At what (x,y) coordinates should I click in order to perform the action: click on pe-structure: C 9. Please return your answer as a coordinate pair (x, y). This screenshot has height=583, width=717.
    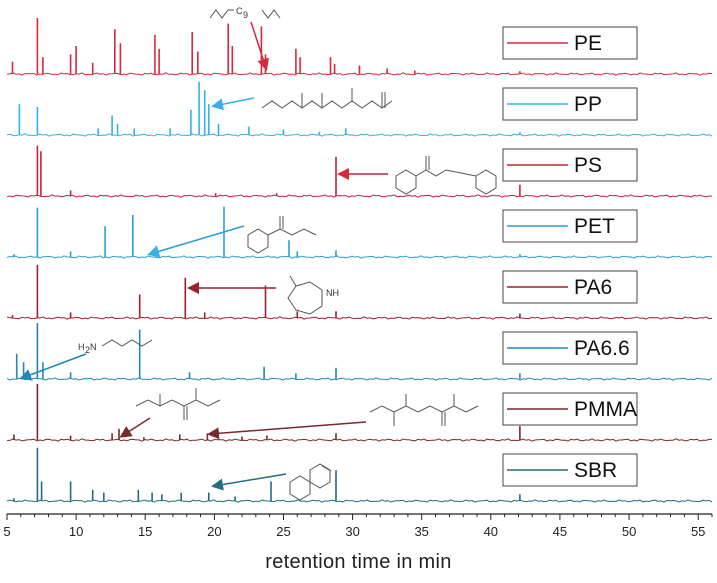
    Looking at the image, I should click on (245, 13).